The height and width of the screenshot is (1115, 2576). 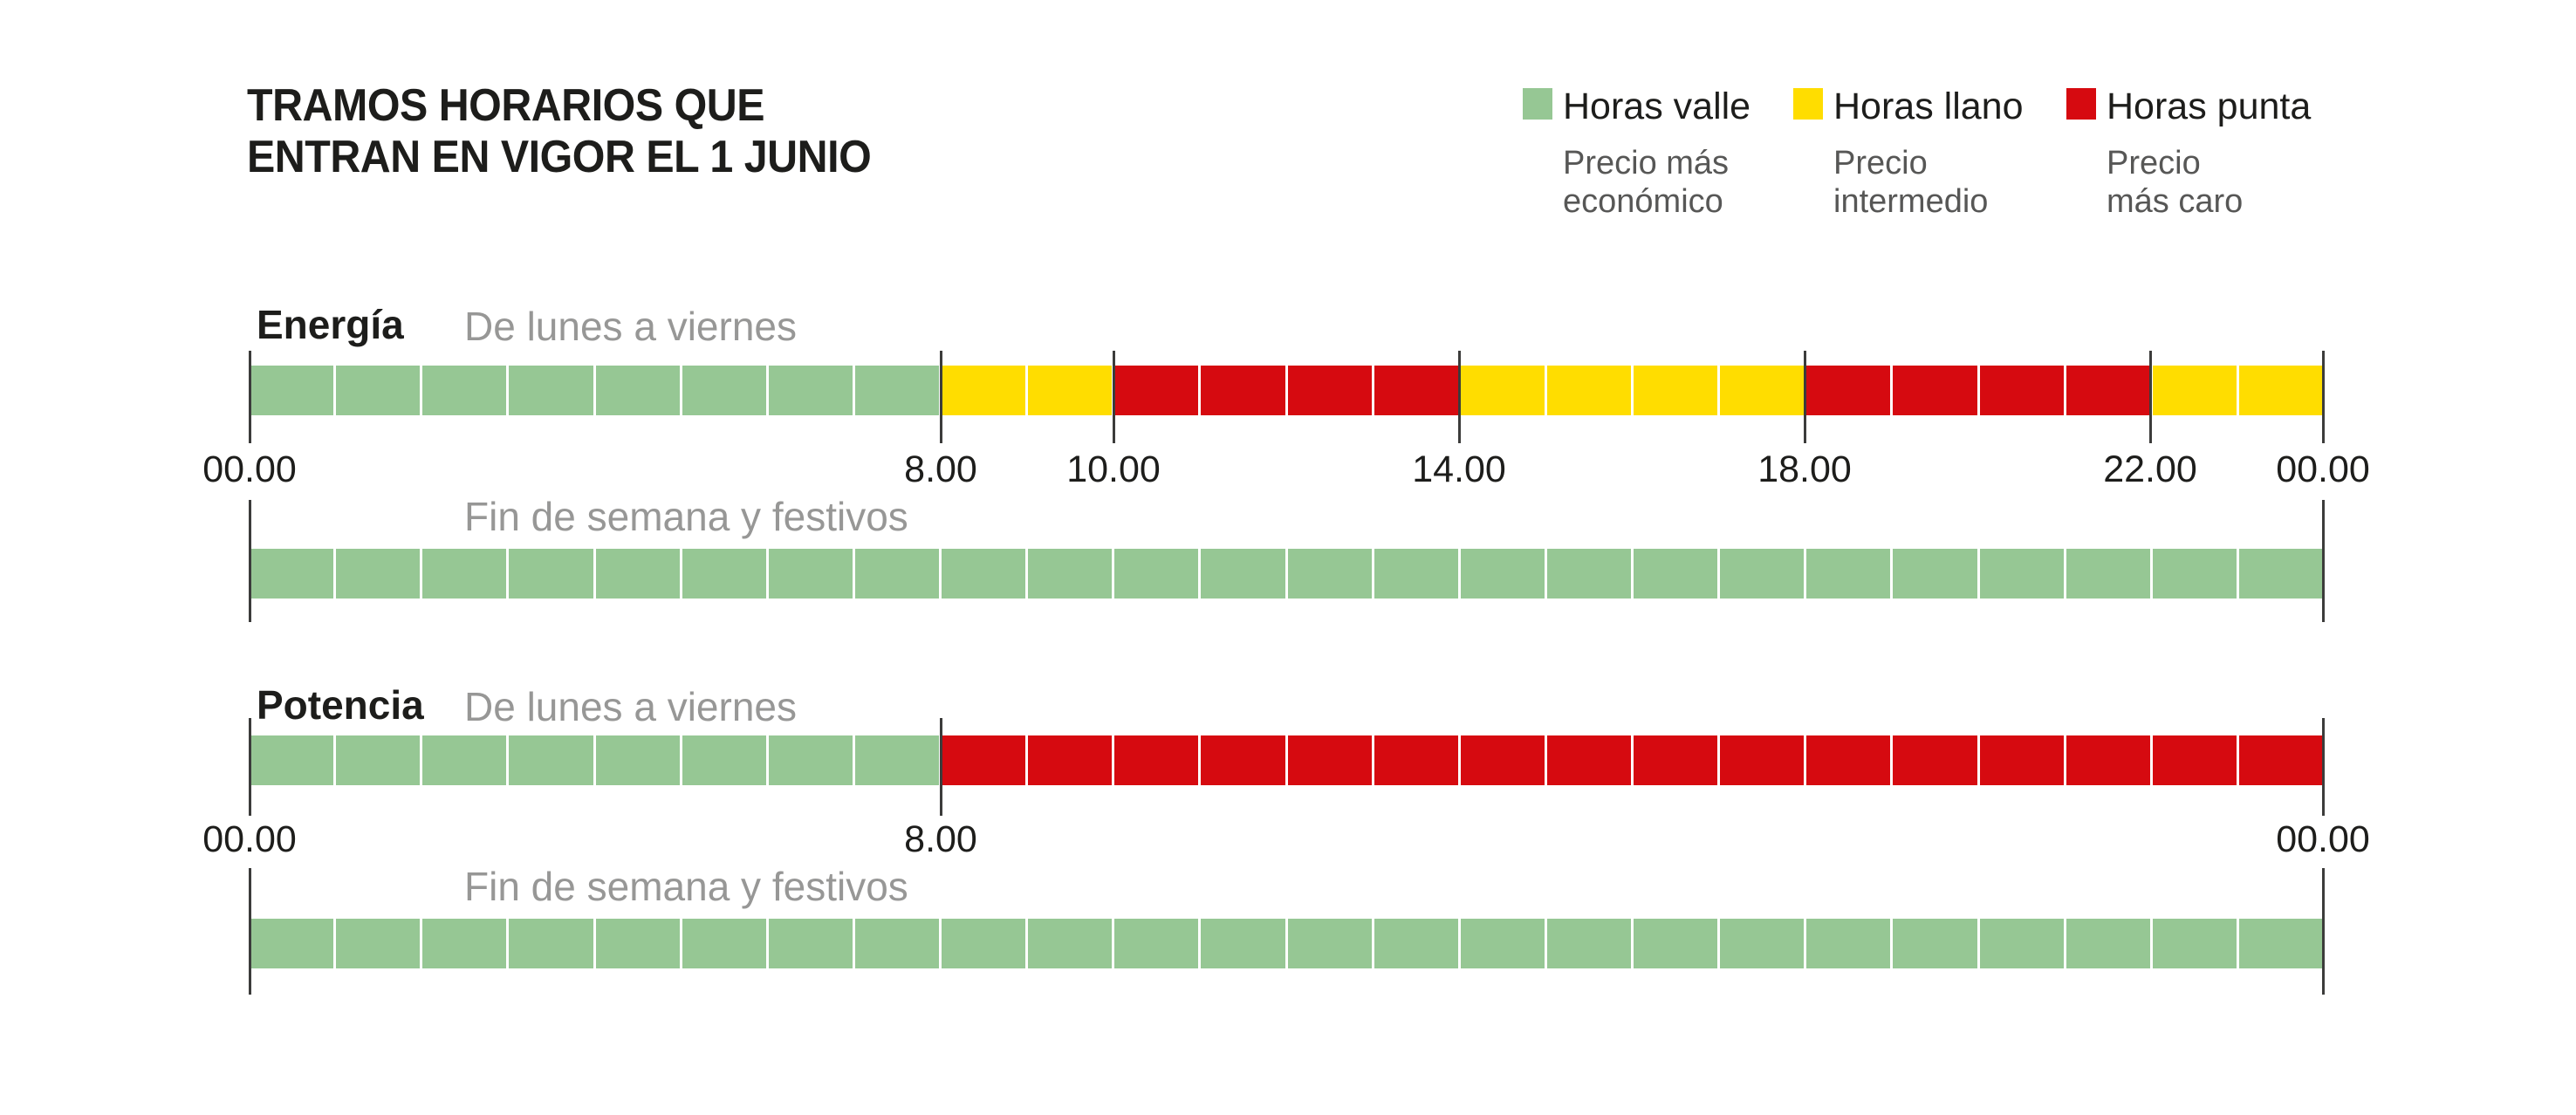 I want to click on legend-head: Horas llano, so click(x=1908, y=106).